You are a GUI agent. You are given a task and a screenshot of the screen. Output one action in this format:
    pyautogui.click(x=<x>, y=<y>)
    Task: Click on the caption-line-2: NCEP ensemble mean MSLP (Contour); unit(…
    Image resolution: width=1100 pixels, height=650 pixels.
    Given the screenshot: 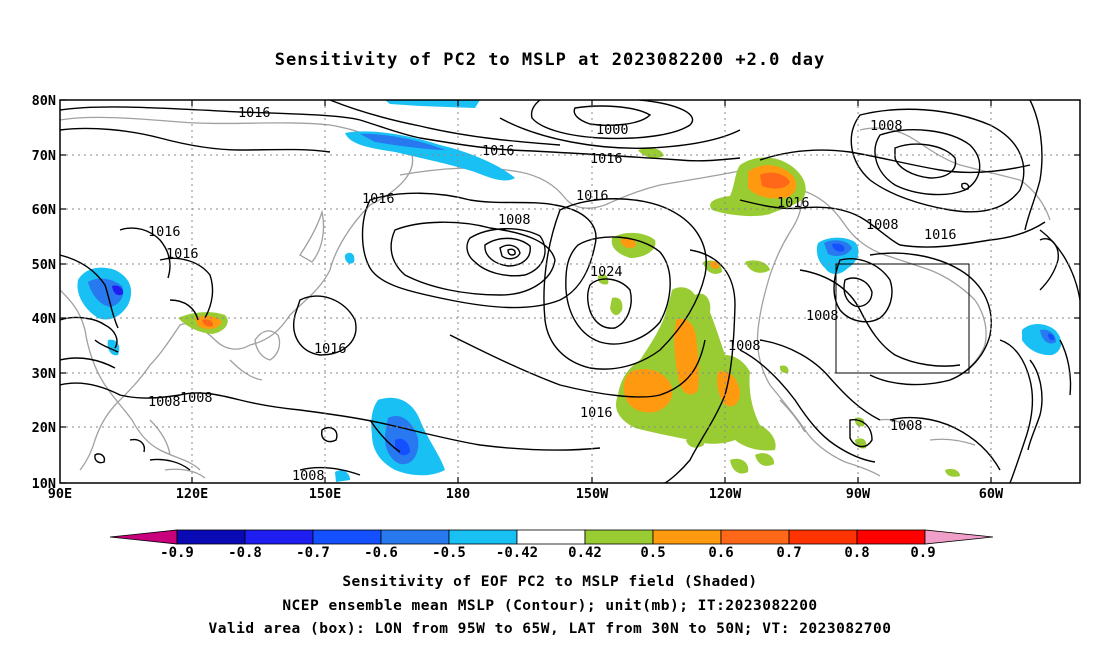 What is the action you would take?
    pyautogui.click(x=550, y=606)
    